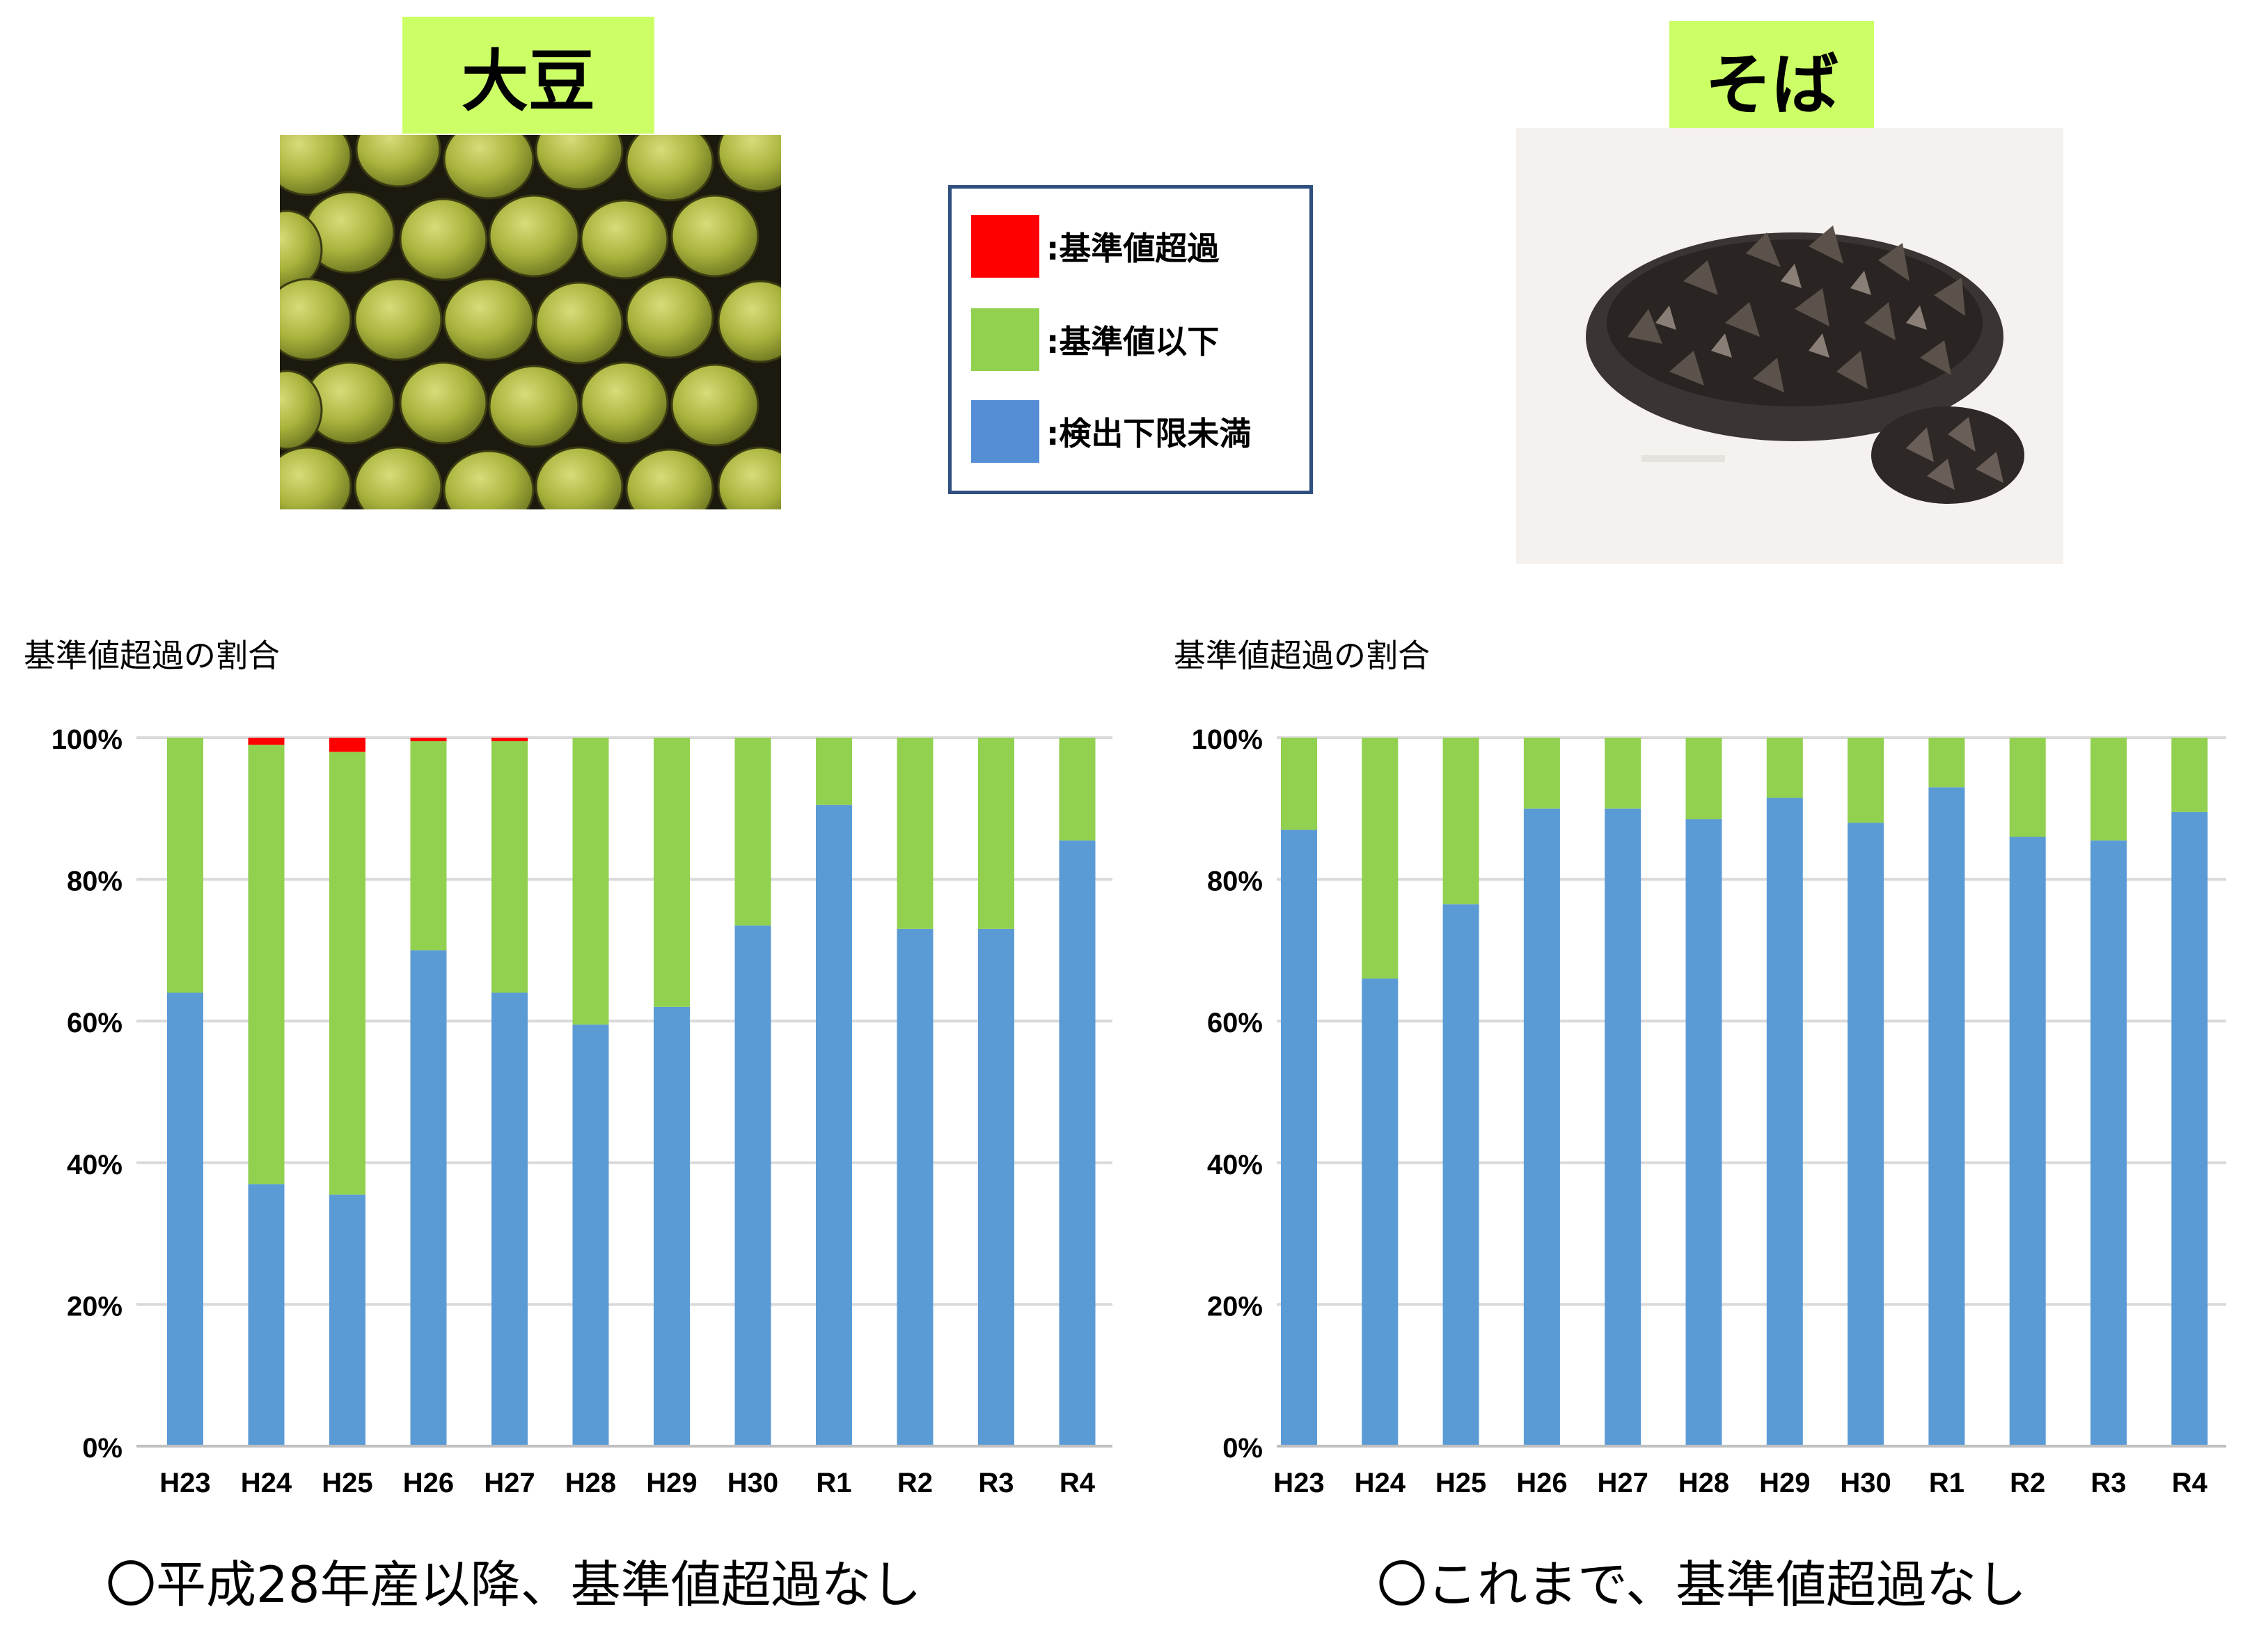 This screenshot has height=1641, width=2268. Describe the element at coordinates (528, 75) in the screenshot. I see `crop-title-soybean: 大豆` at that location.